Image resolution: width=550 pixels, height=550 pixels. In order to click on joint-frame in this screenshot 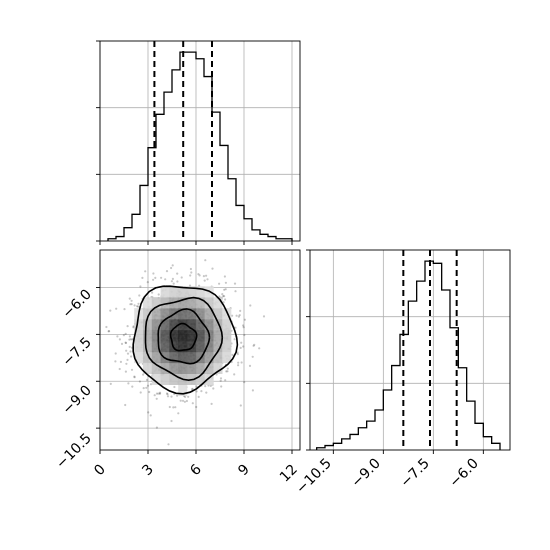, I will do `click(200, 350)`.